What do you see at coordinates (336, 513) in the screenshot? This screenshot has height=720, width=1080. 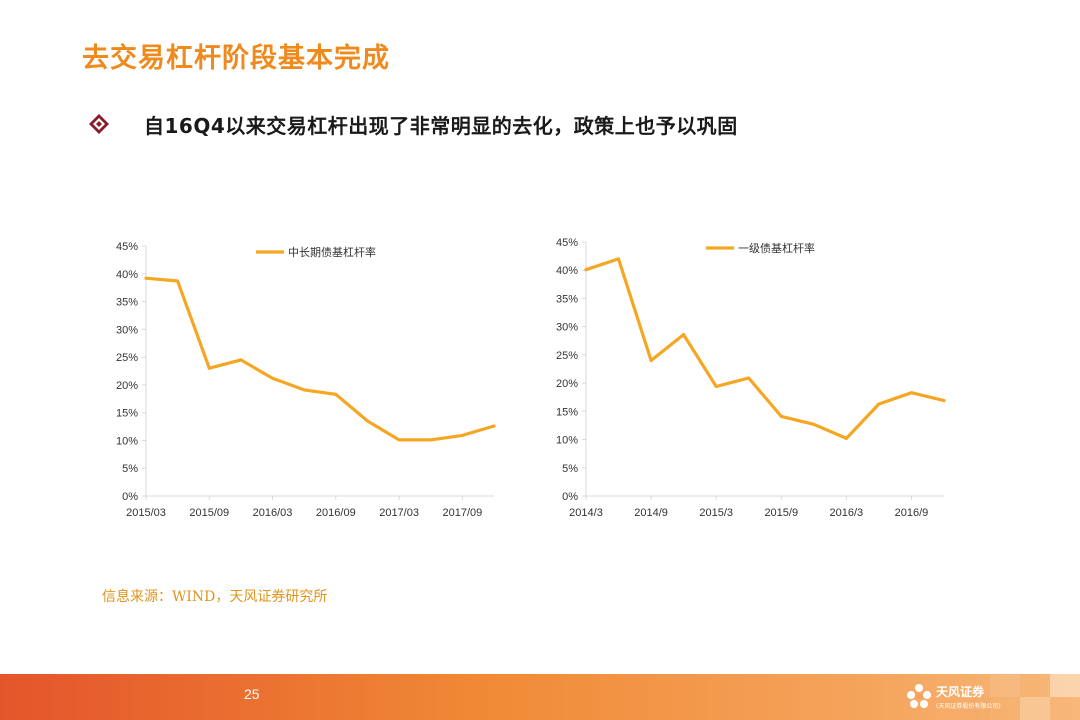 I see `x-tick-label: 2016/09` at bounding box center [336, 513].